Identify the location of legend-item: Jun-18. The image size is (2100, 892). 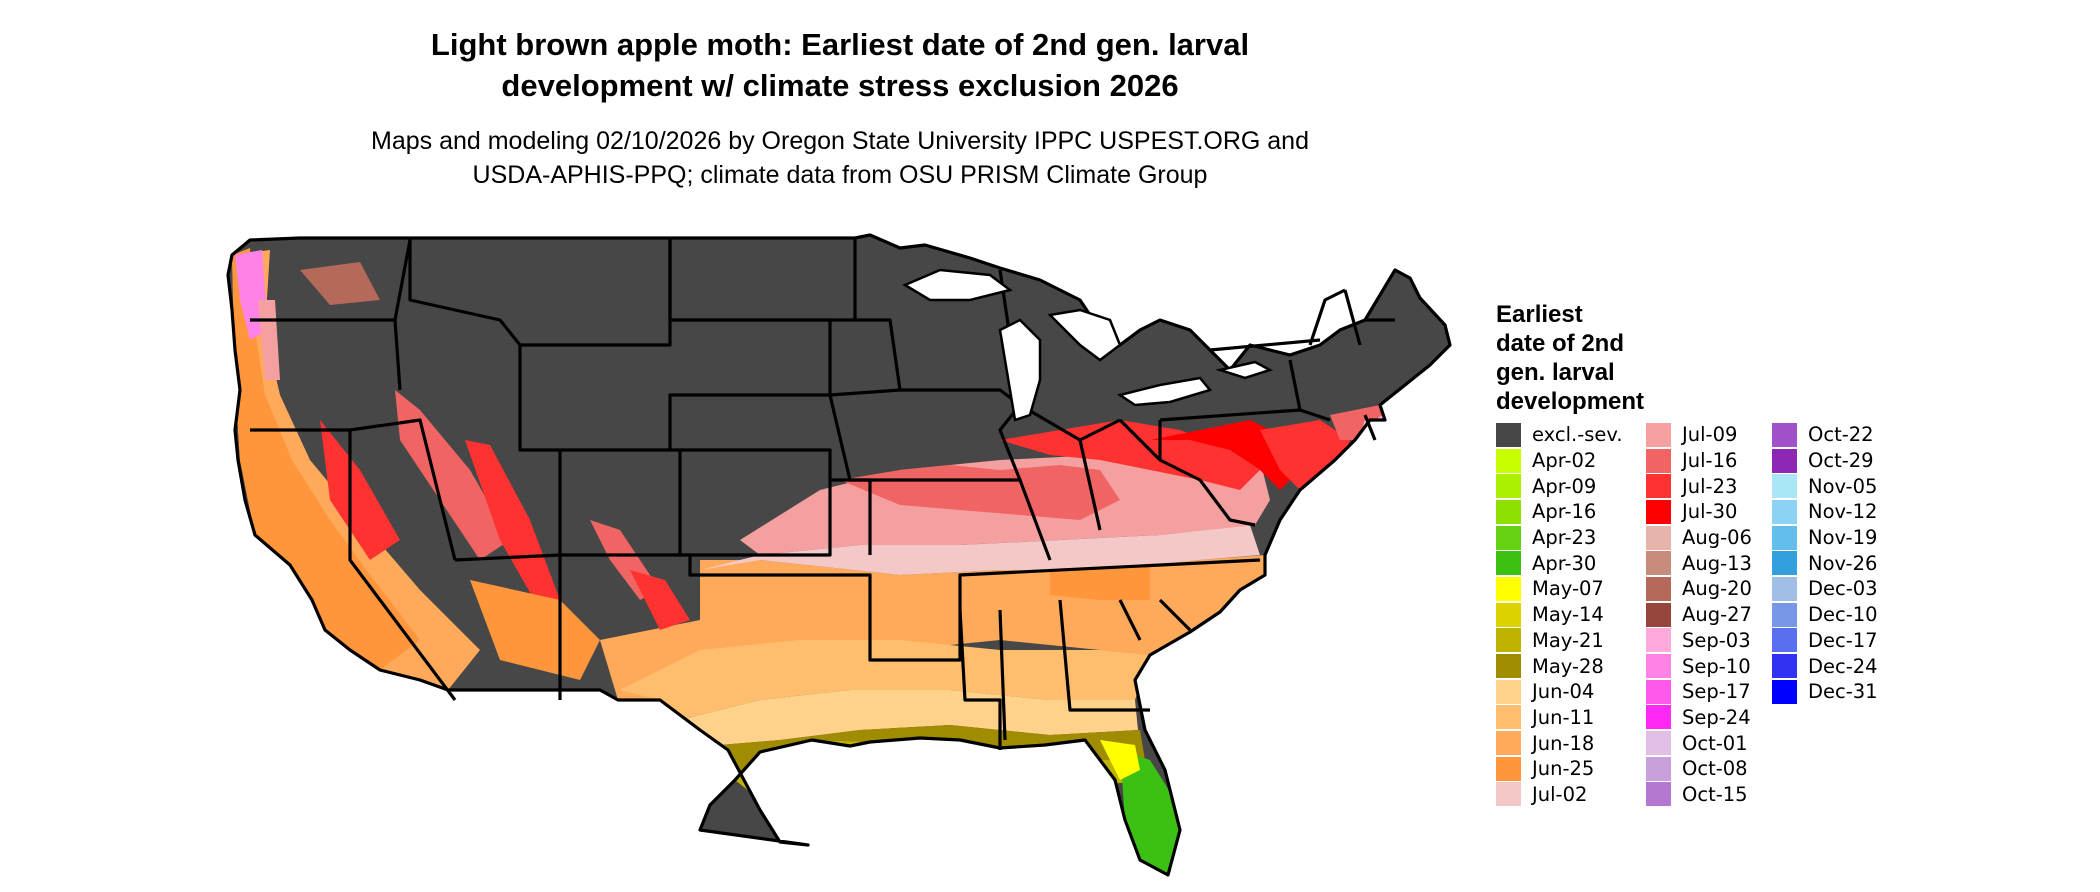
(1559, 743).